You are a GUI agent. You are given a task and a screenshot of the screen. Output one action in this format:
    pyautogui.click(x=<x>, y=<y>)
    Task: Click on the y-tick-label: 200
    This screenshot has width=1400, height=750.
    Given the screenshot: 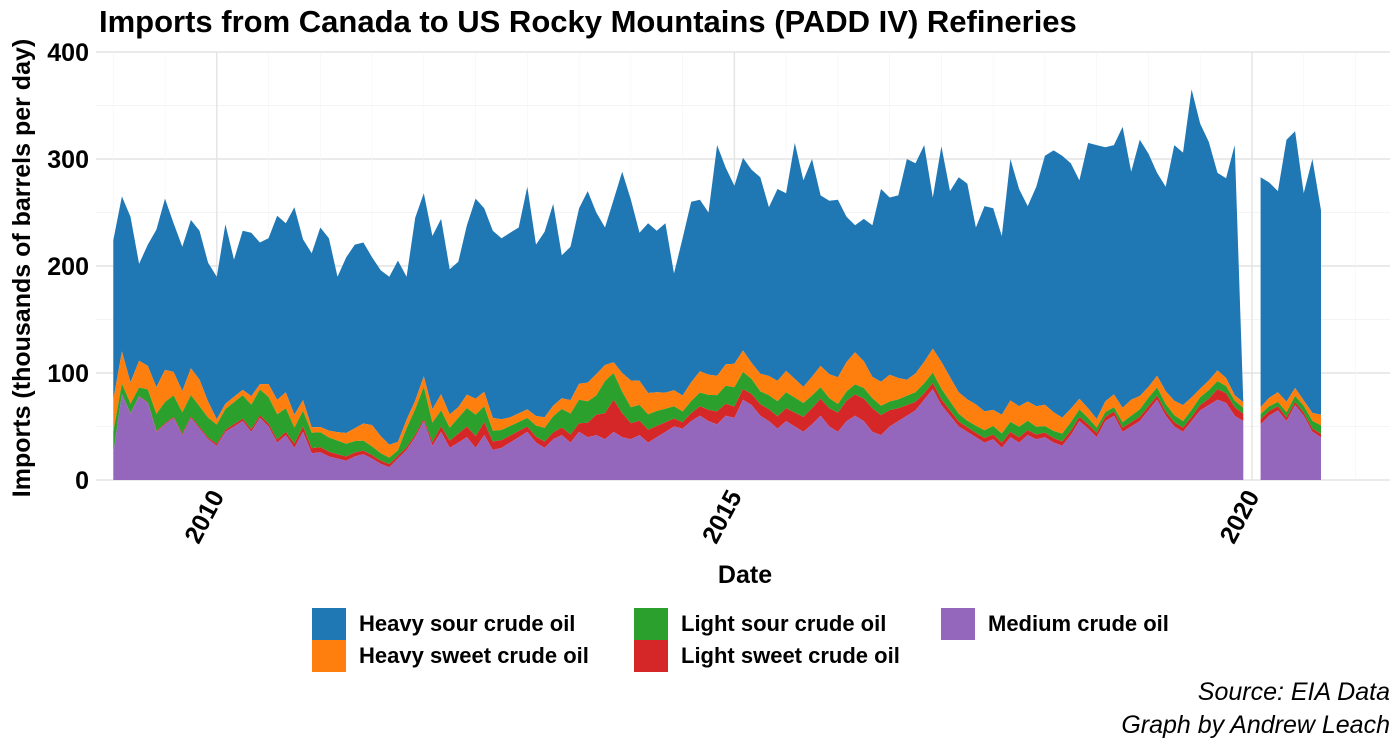 What is the action you would take?
    pyautogui.click(x=68, y=267)
    